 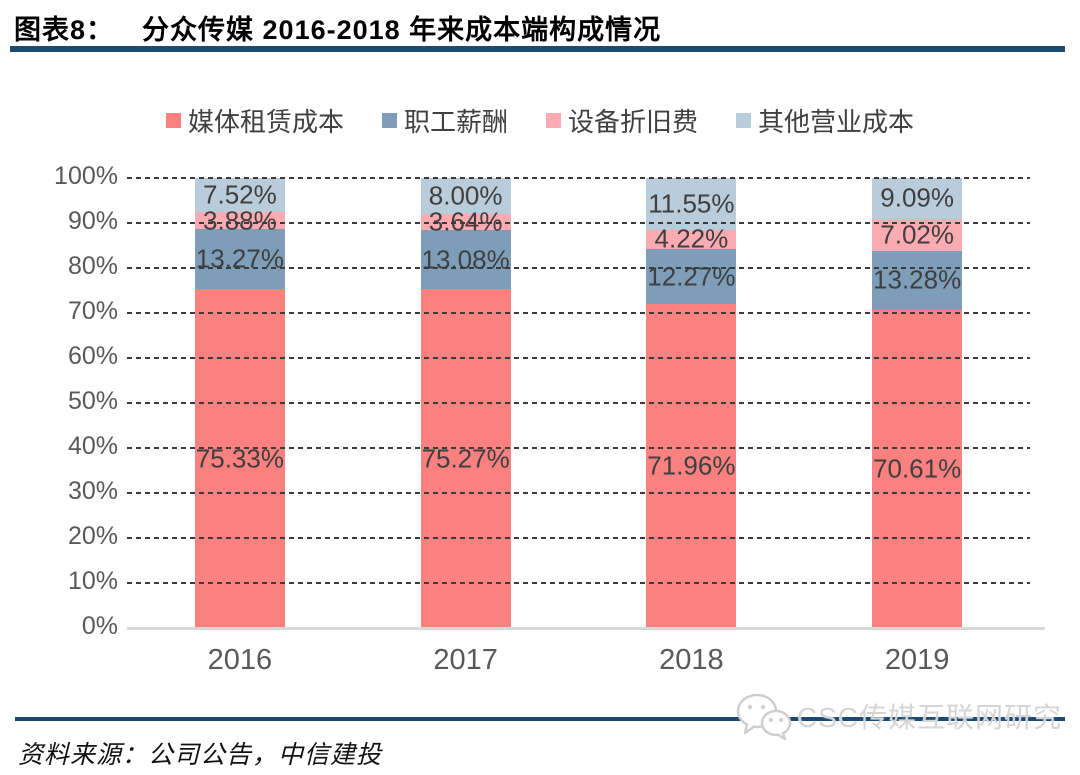 I want to click on bar-segment-label: 13.08%, so click(x=465, y=259).